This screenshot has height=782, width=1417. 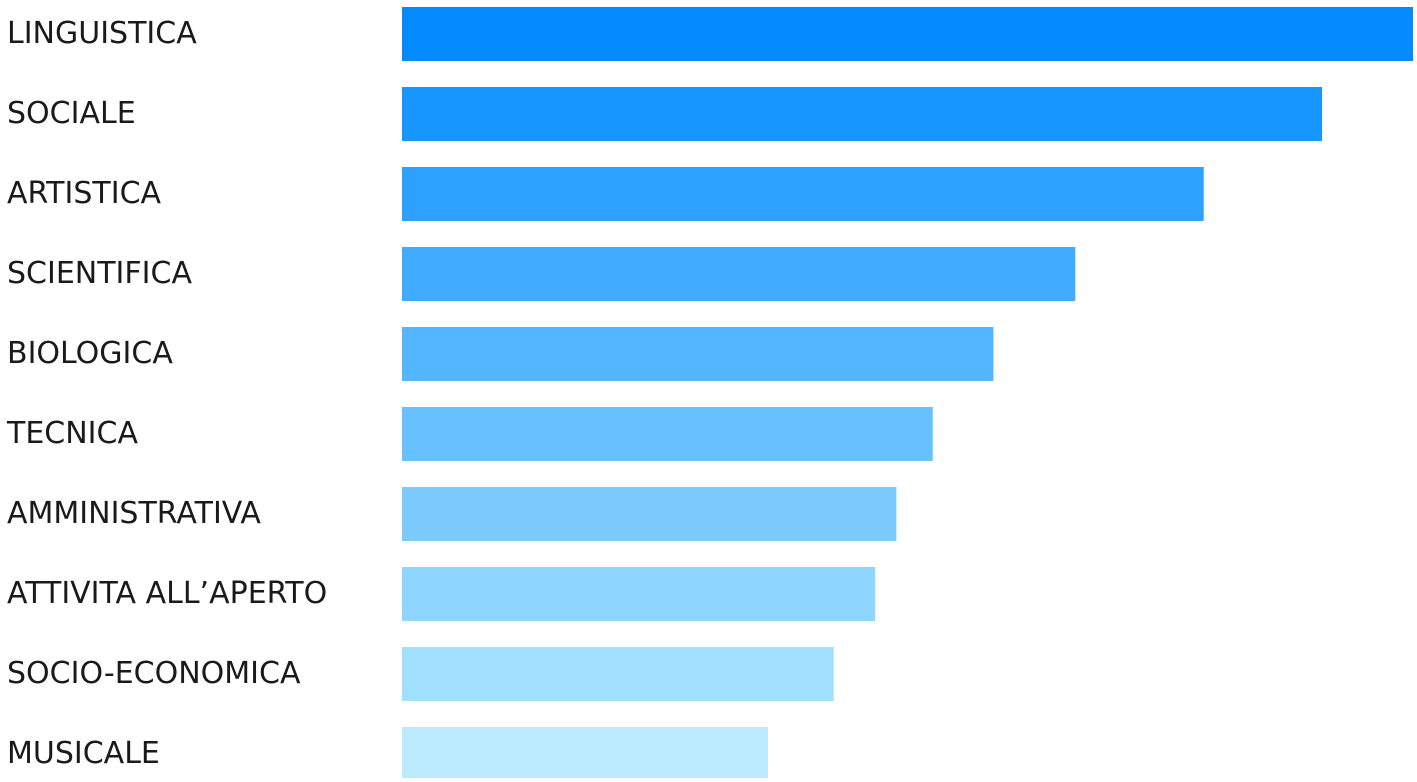 What do you see at coordinates (99, 273) in the screenshot?
I see `category-label: SCIENTIFICA` at bounding box center [99, 273].